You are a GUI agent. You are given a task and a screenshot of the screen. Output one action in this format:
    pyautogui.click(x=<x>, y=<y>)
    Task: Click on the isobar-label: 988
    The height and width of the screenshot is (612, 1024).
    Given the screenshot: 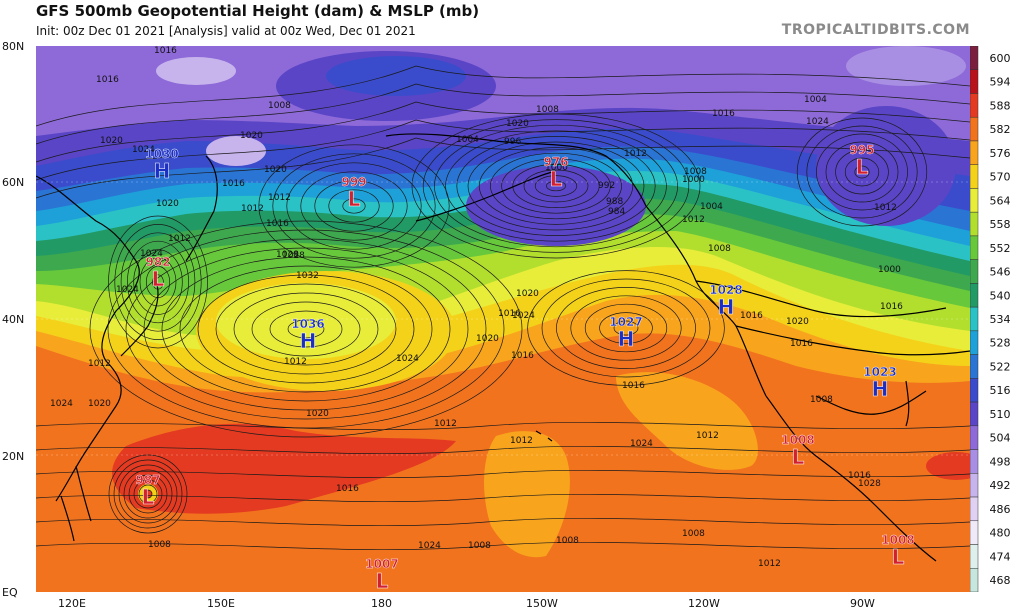 What is the action you would take?
    pyautogui.click(x=614, y=202)
    